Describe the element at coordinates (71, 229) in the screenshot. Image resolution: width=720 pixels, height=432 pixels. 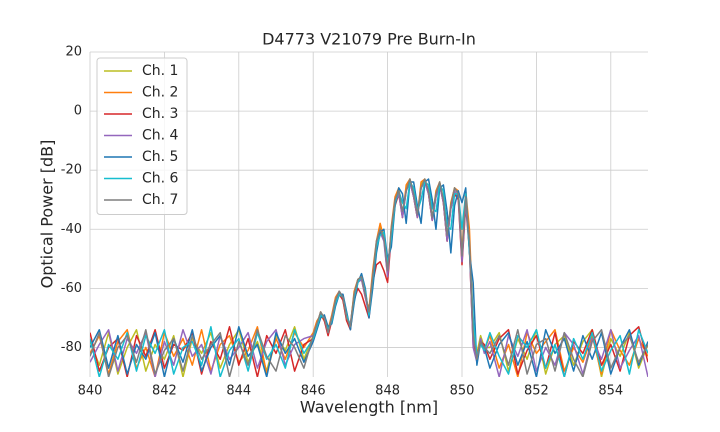
I see `y-tick-label: -40` at that location.